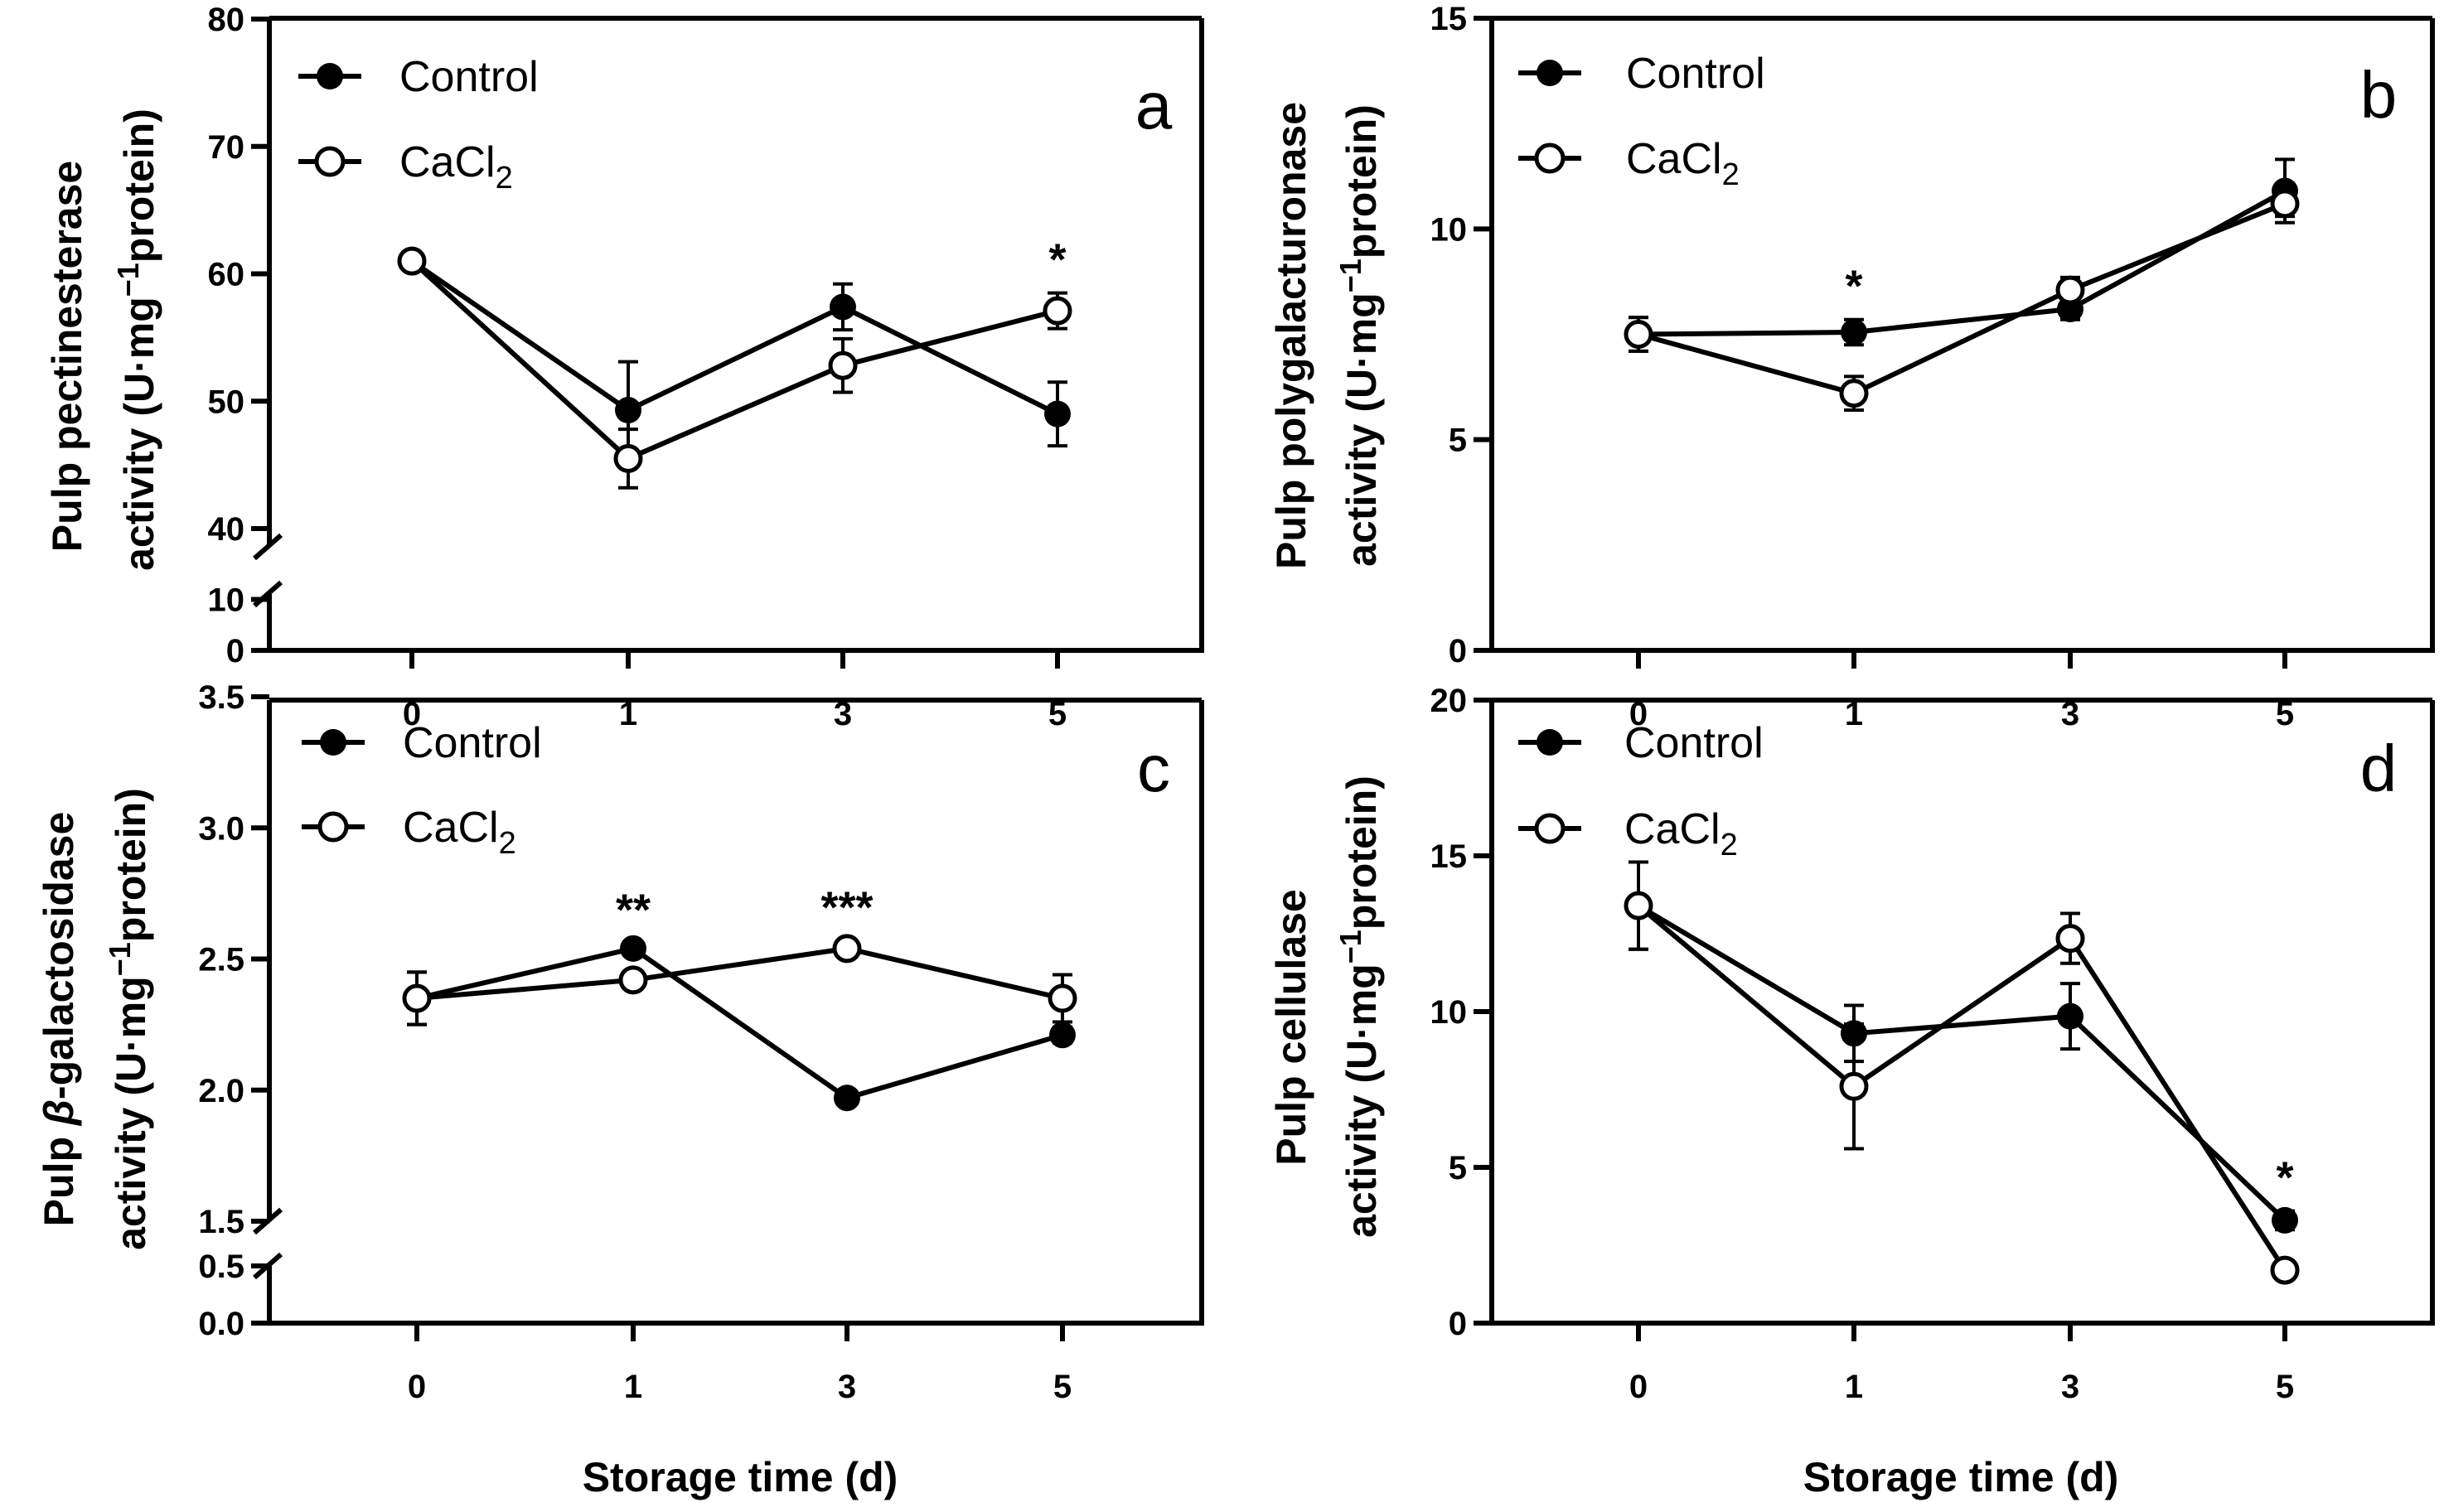 This screenshot has height=1512, width=2444. What do you see at coordinates (1291, 335) in the screenshot?
I see `ylabel-line1: Pulp polygalacturonase` at bounding box center [1291, 335].